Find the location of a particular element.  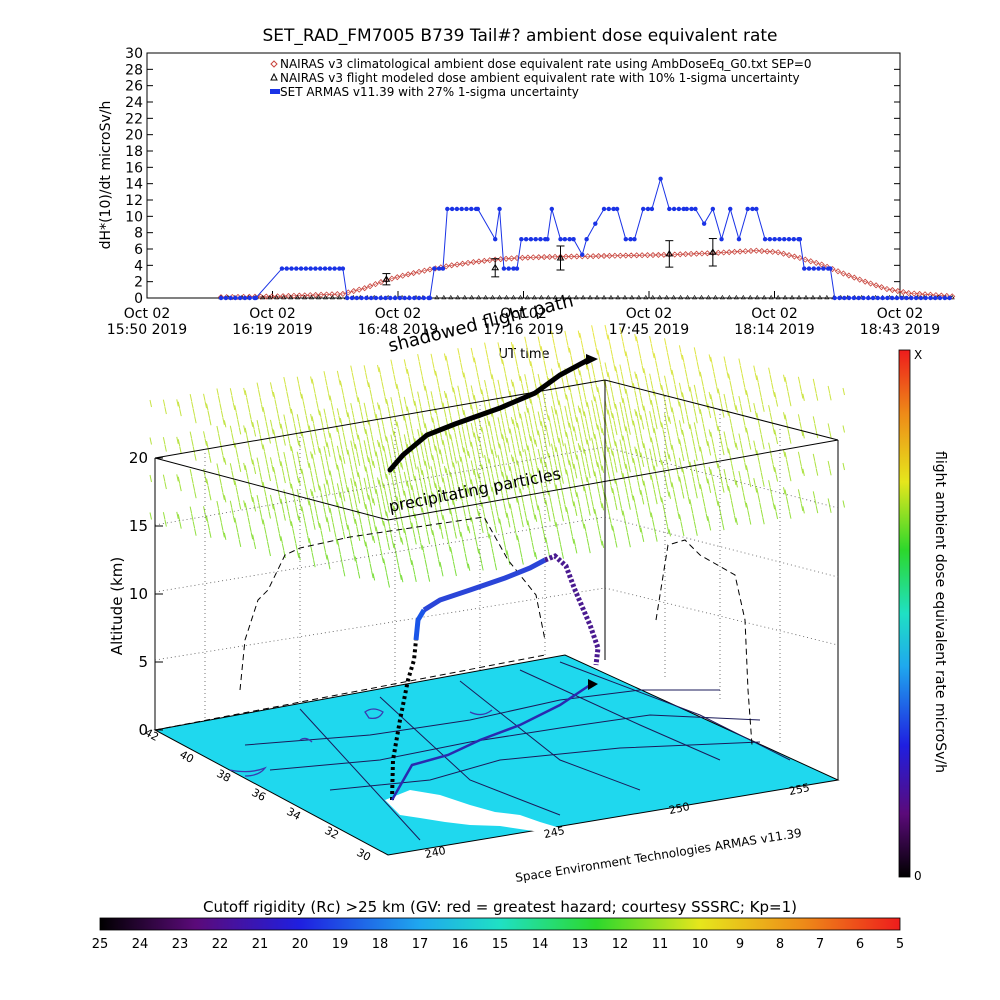

coast-features is located at coordinates (361, 742).